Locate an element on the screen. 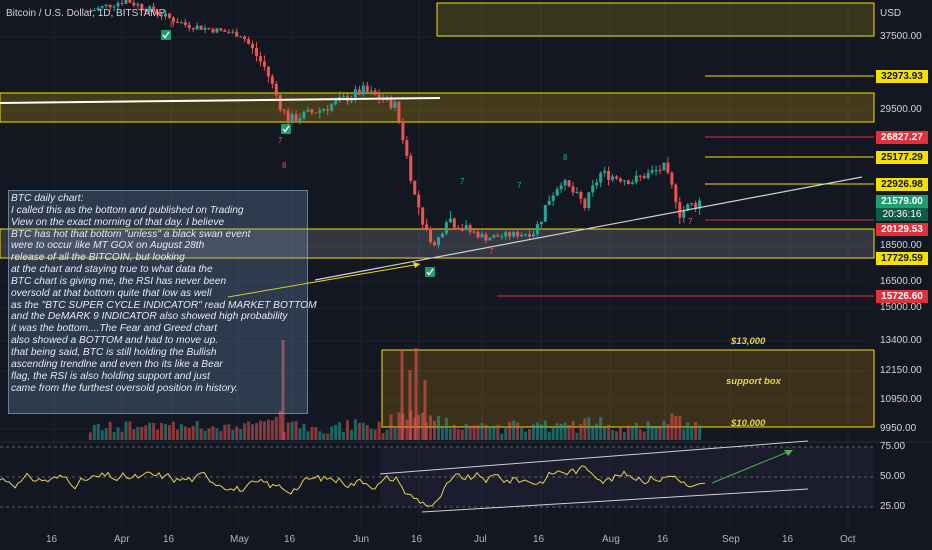 The image size is (932, 550). price-tag: 20:36:16 is located at coordinates (902, 214).